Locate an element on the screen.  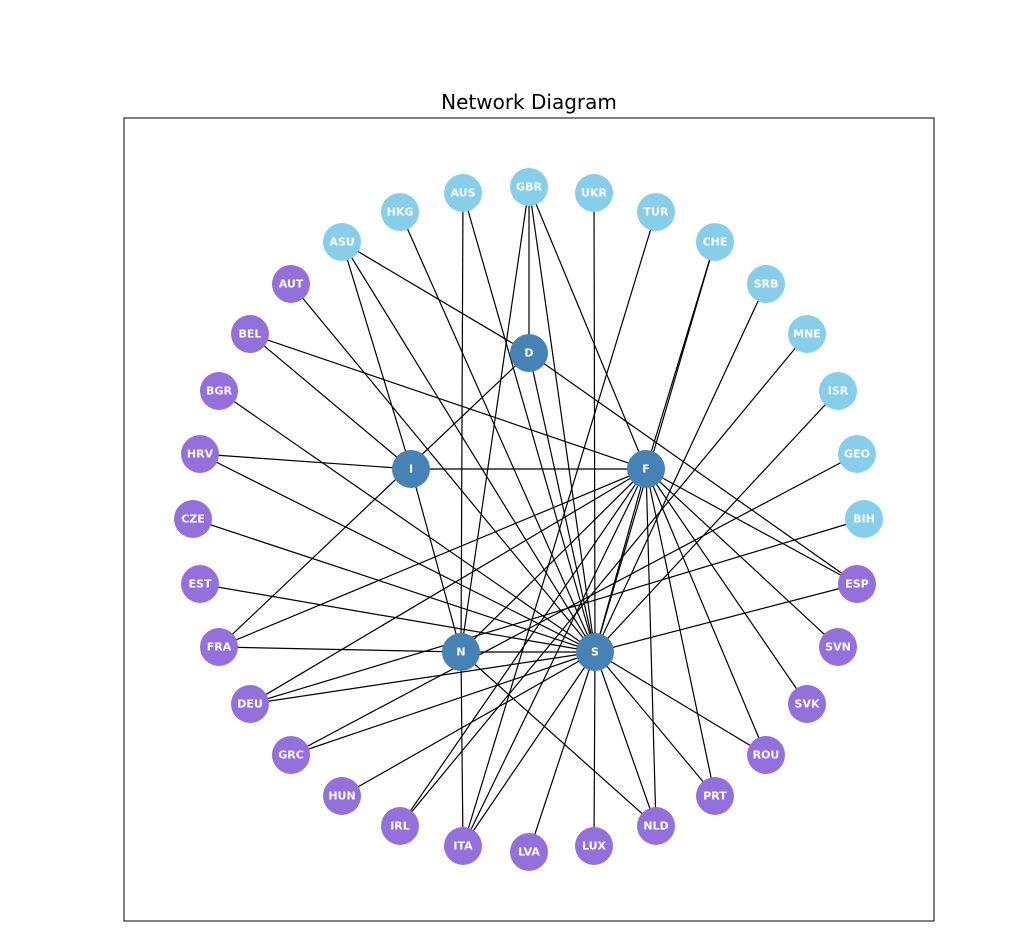
node-svk: SVK is located at coordinates (807, 704).